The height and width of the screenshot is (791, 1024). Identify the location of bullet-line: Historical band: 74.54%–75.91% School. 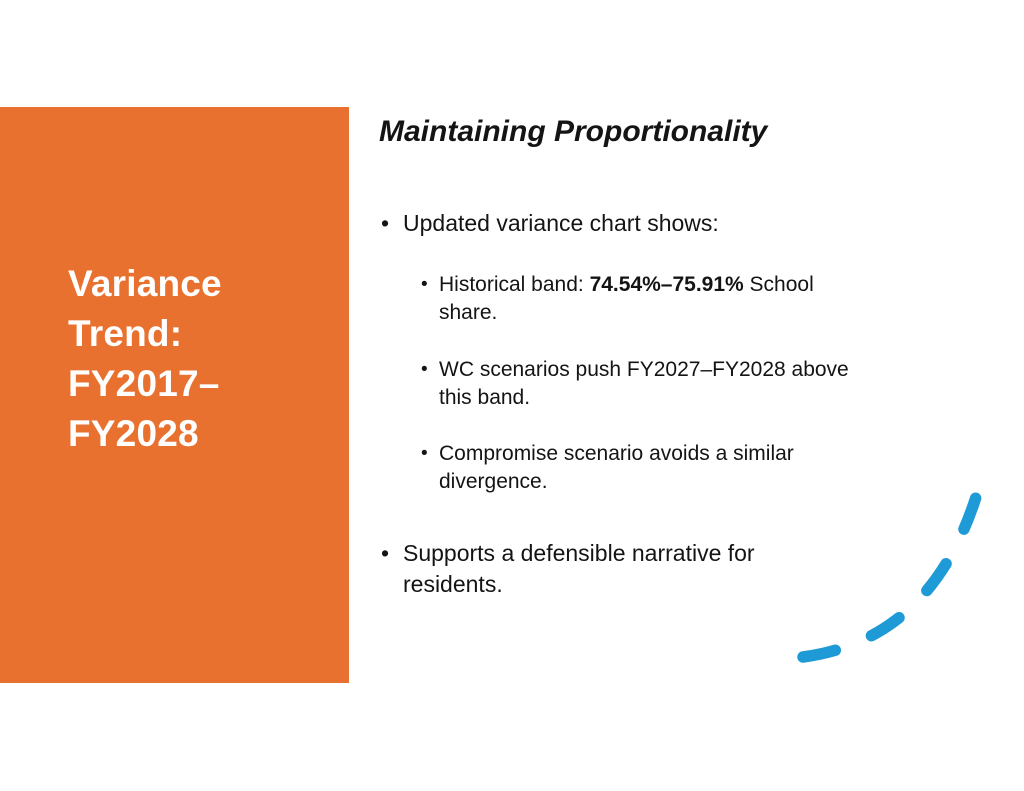
(626, 285).